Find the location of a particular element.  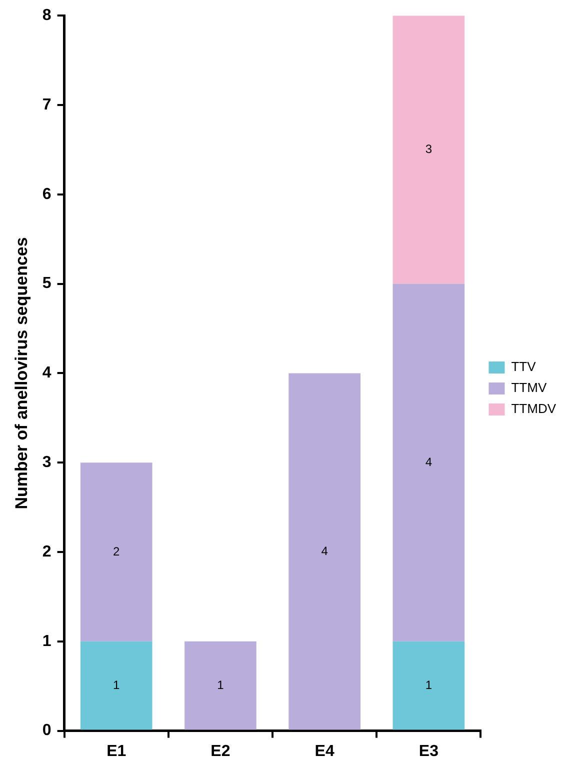

y-tick-label: 3 is located at coordinates (47, 463).